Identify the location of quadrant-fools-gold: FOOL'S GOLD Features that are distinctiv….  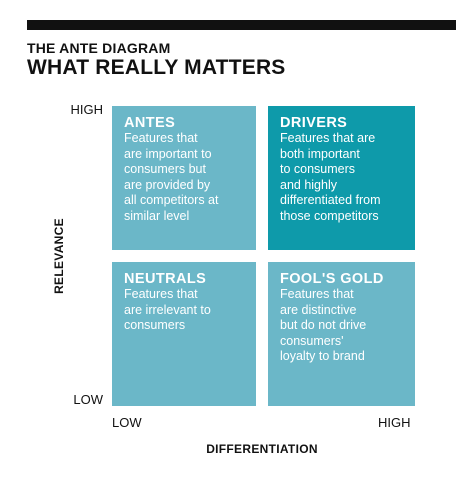
(341, 334).